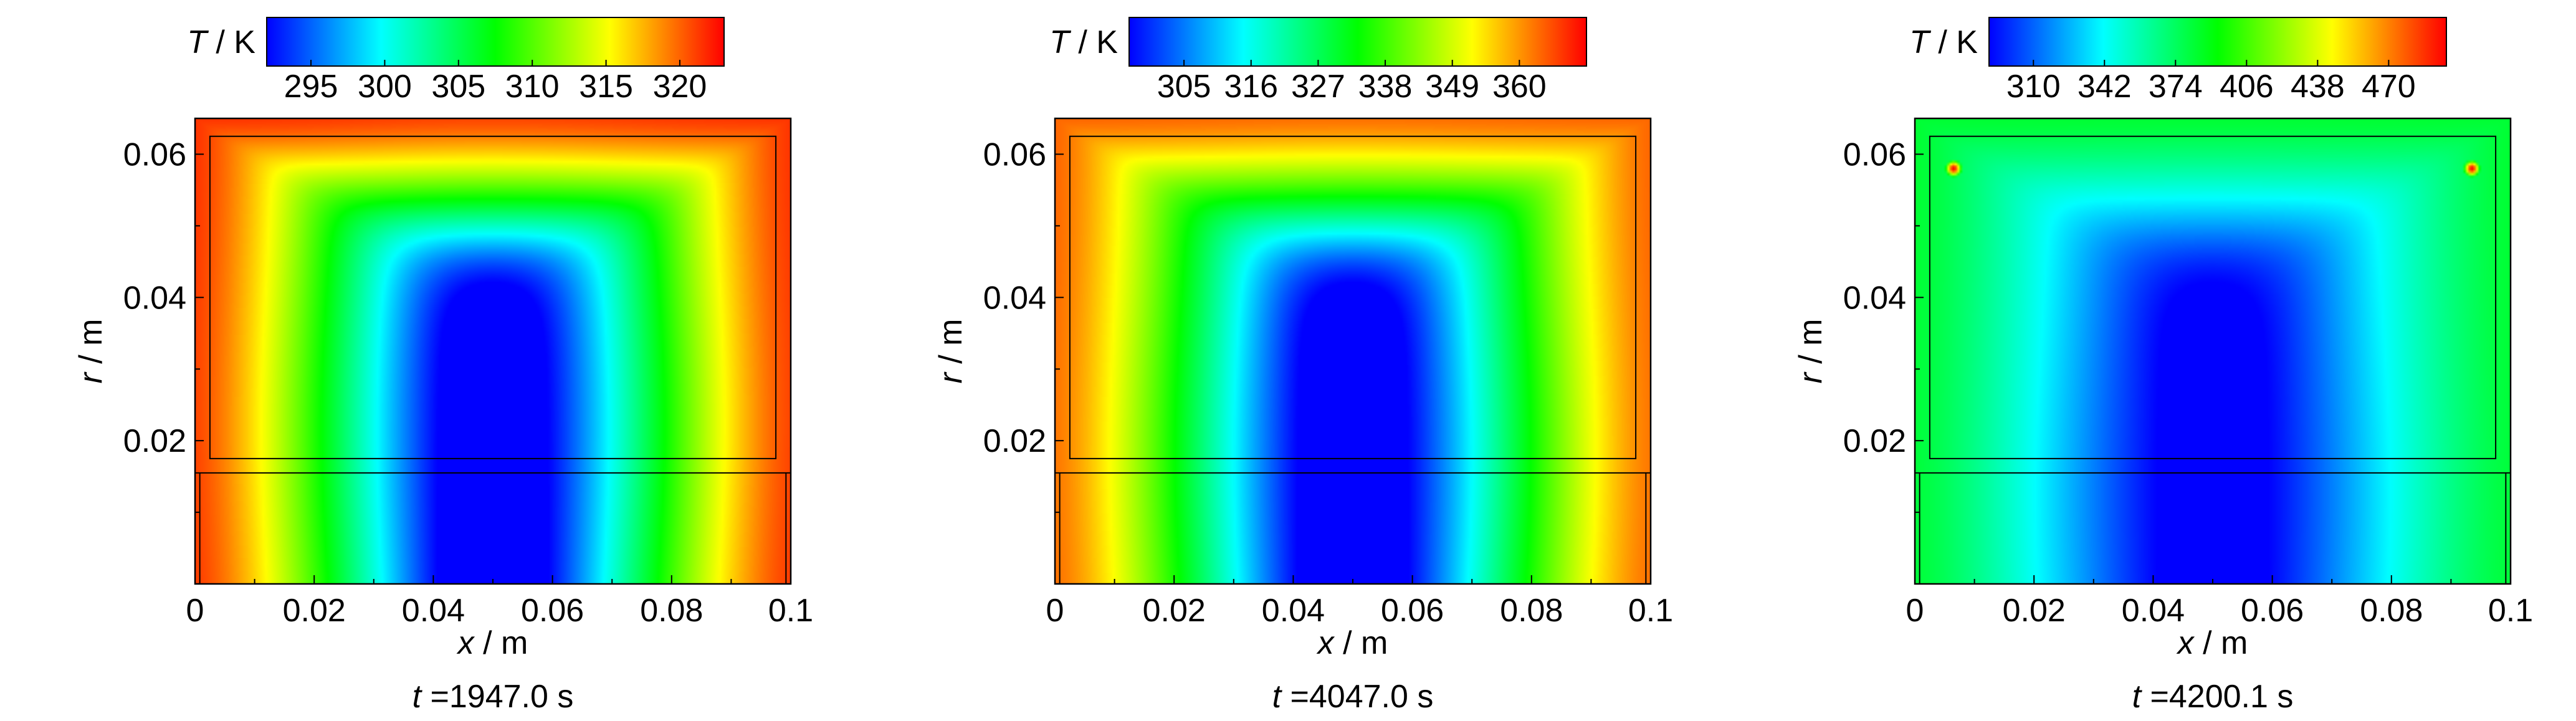 The width and height of the screenshot is (2576, 721). What do you see at coordinates (1251, 87) in the screenshot?
I see `colorbar-tick-label: 316` at bounding box center [1251, 87].